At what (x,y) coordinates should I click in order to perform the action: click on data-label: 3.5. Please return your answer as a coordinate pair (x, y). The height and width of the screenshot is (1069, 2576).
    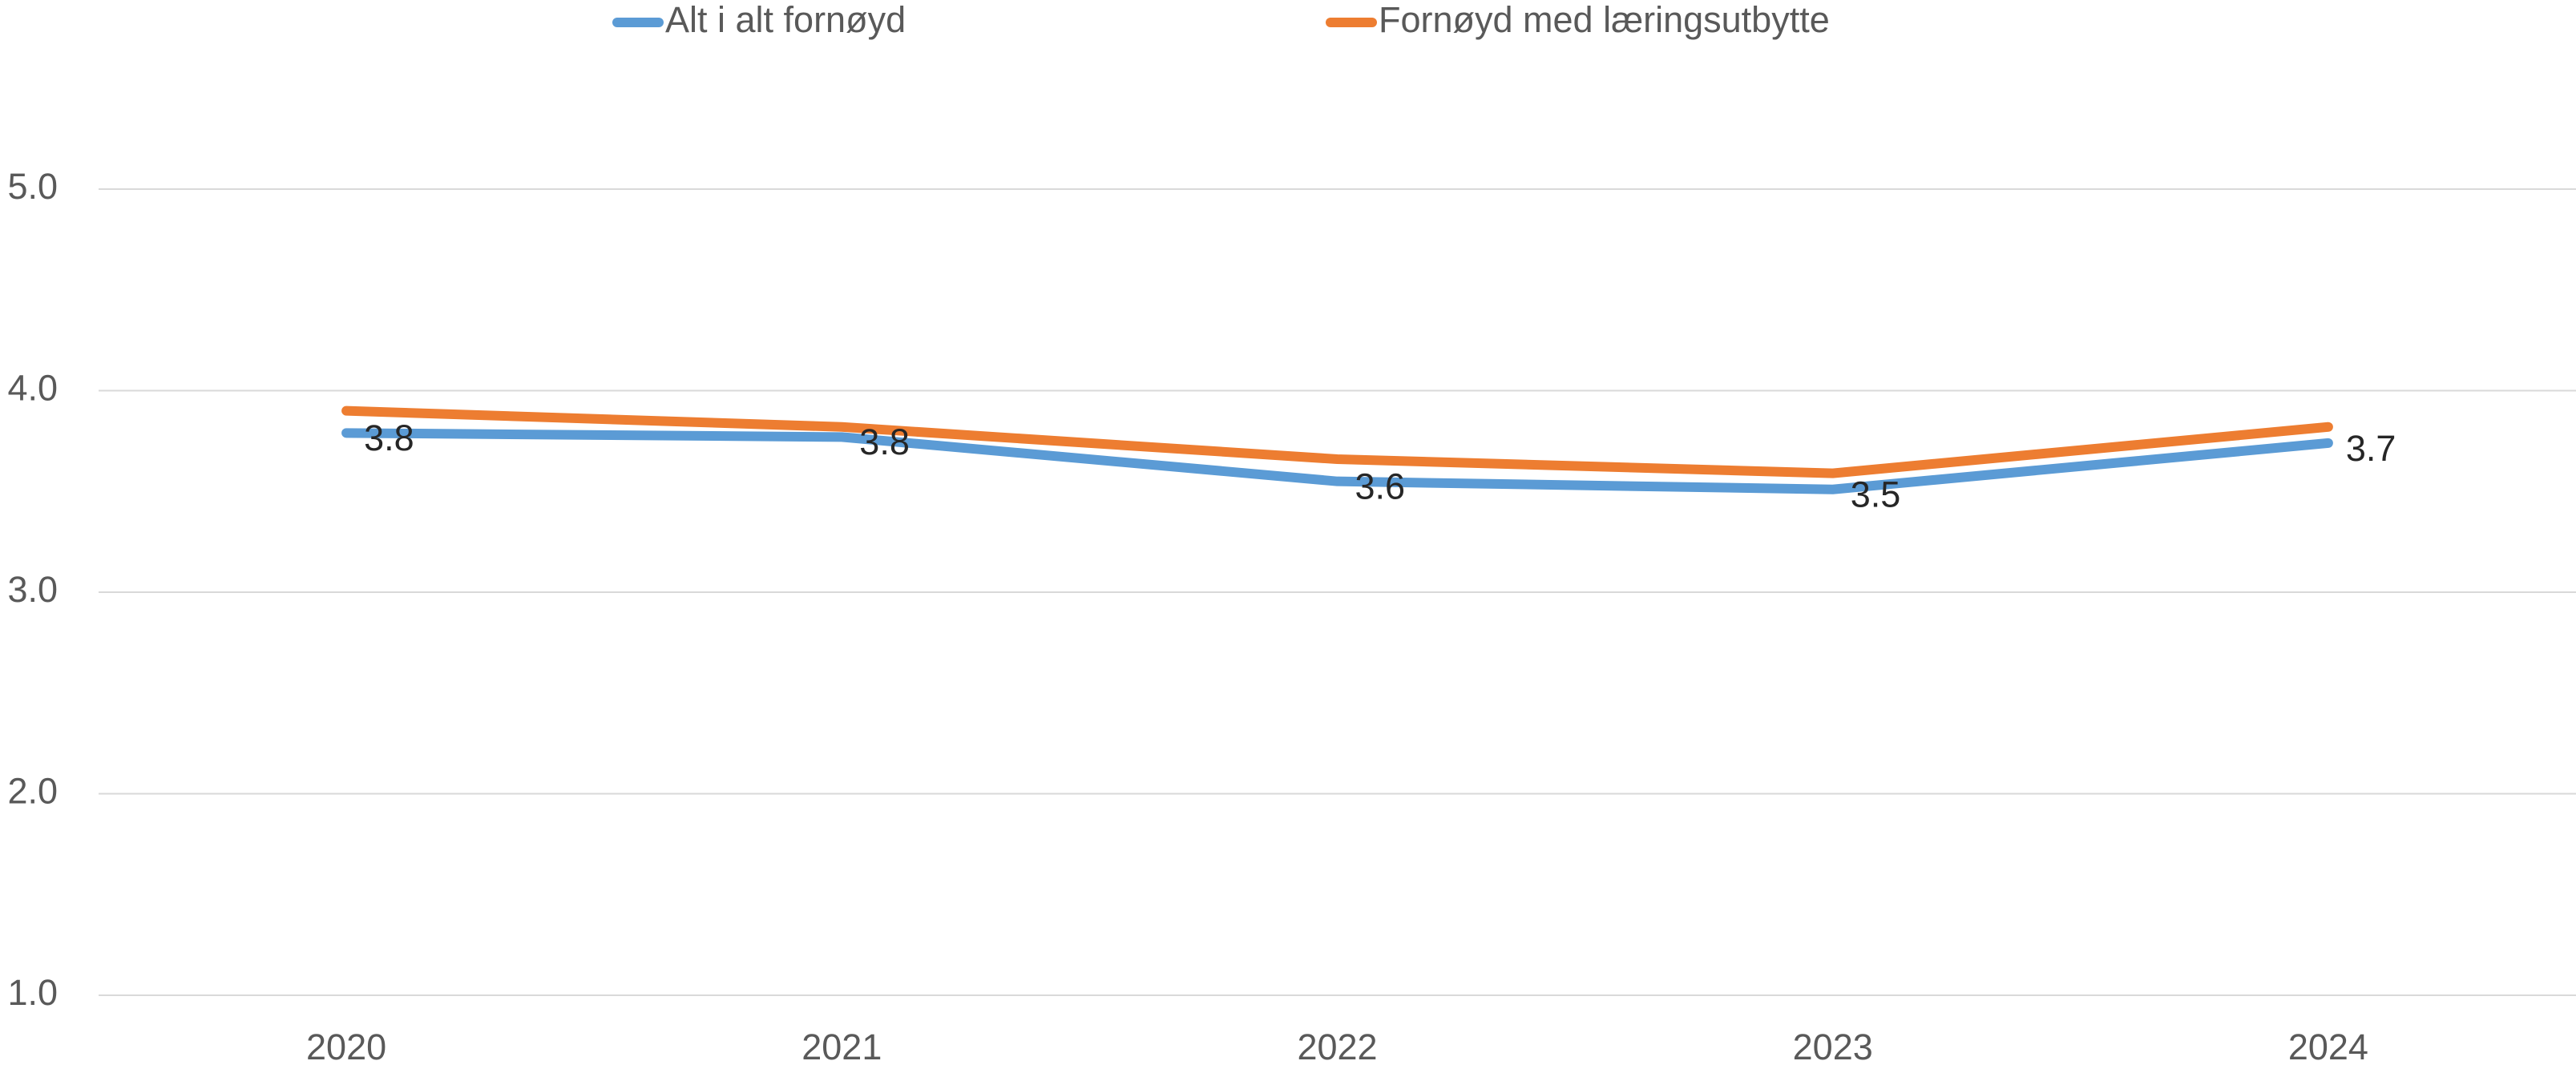
    Looking at the image, I should click on (1876, 495).